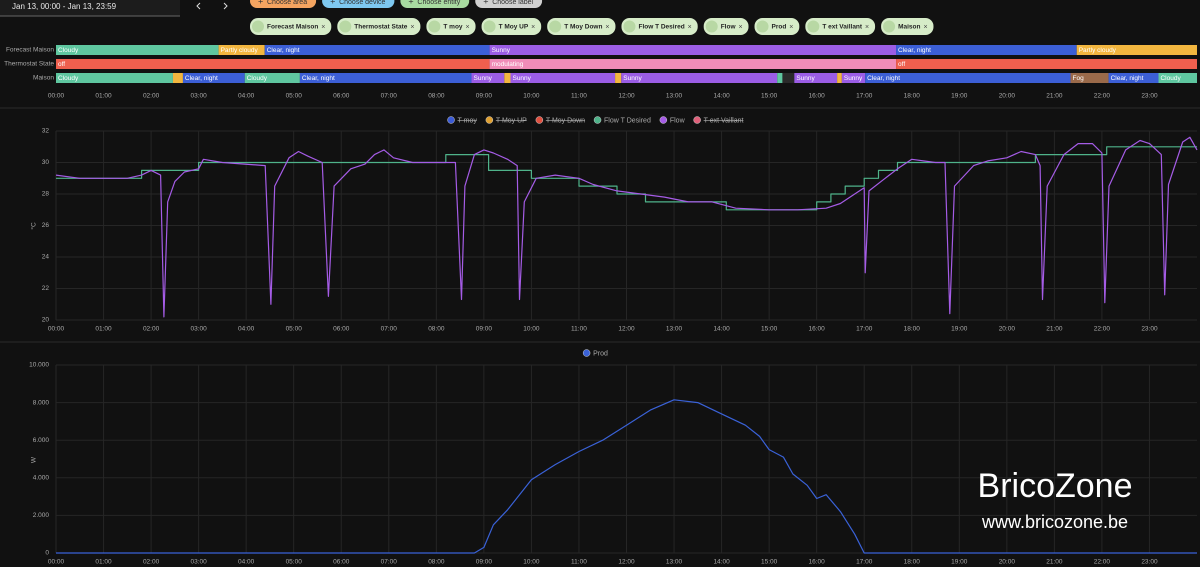 The width and height of the screenshot is (1200, 567). What do you see at coordinates (41, 440) in the screenshot?
I see `y-tick-label: 6.000` at bounding box center [41, 440].